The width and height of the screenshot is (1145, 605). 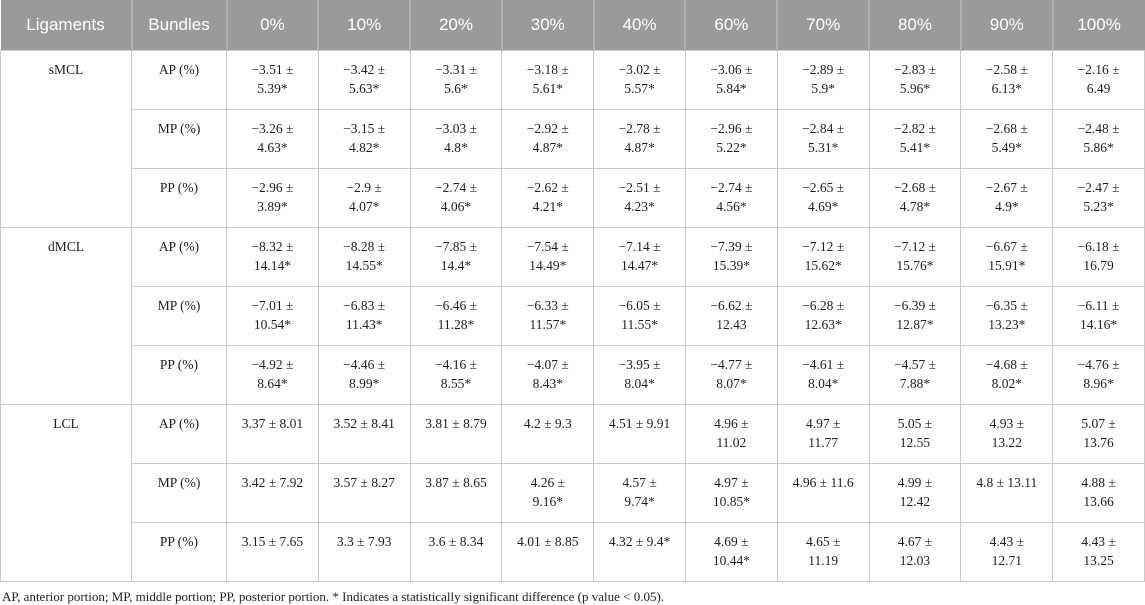 What do you see at coordinates (548, 25) in the screenshot?
I see `header-phase-30: 30%` at bounding box center [548, 25].